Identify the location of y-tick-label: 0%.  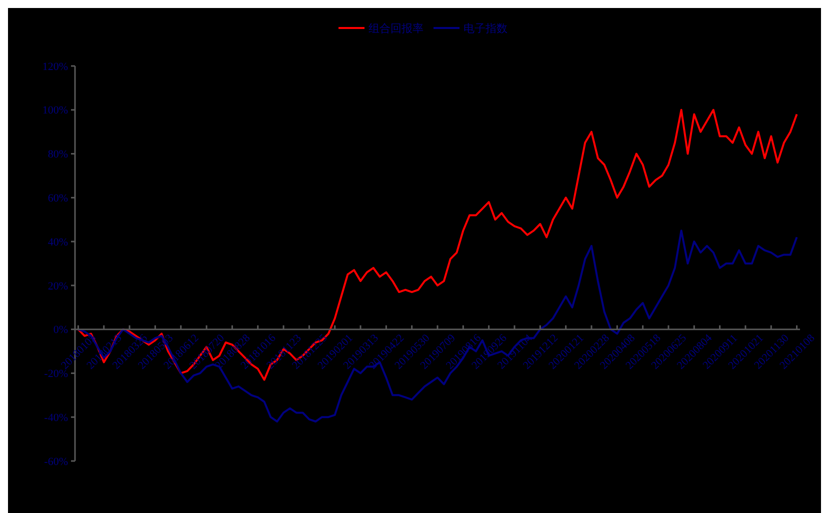
(60, 330).